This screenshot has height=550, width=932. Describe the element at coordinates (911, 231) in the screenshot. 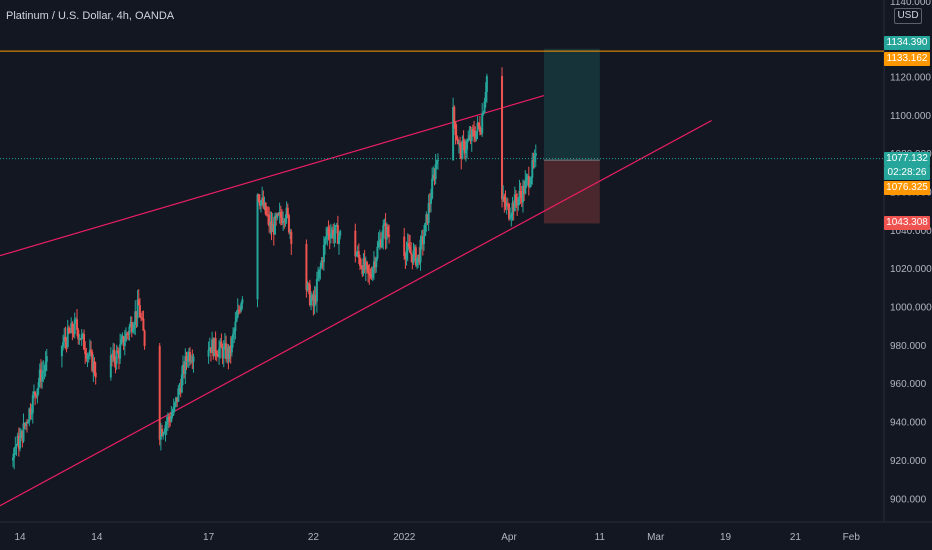

I see `y-tick-label: 1040.000` at that location.